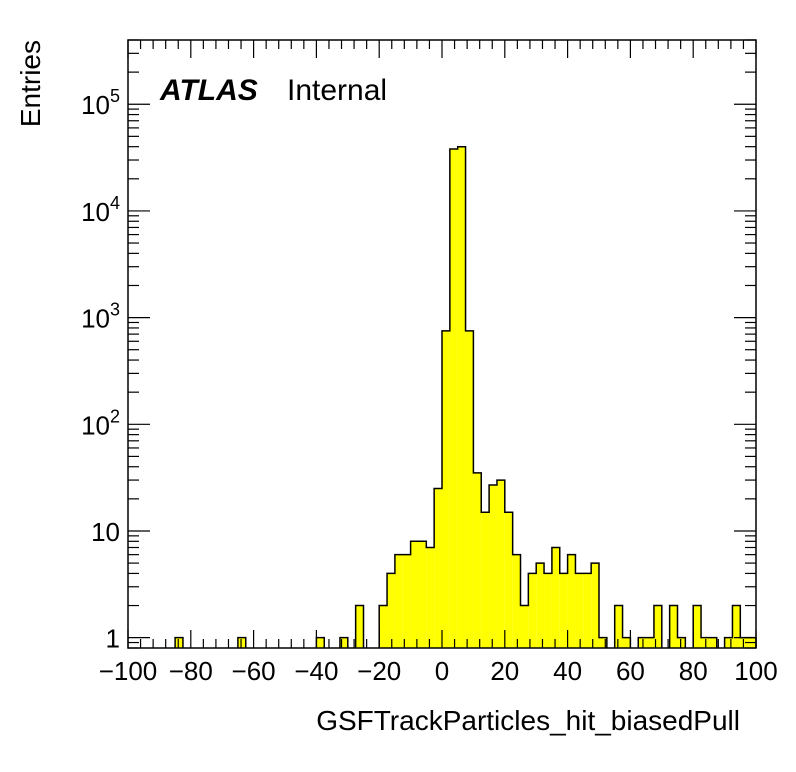 This screenshot has height=772, width=796. I want to click on x-tick-labels: −100 −80 −60 −40 −20 0 20 40 60 80 100, so click(438, 671).